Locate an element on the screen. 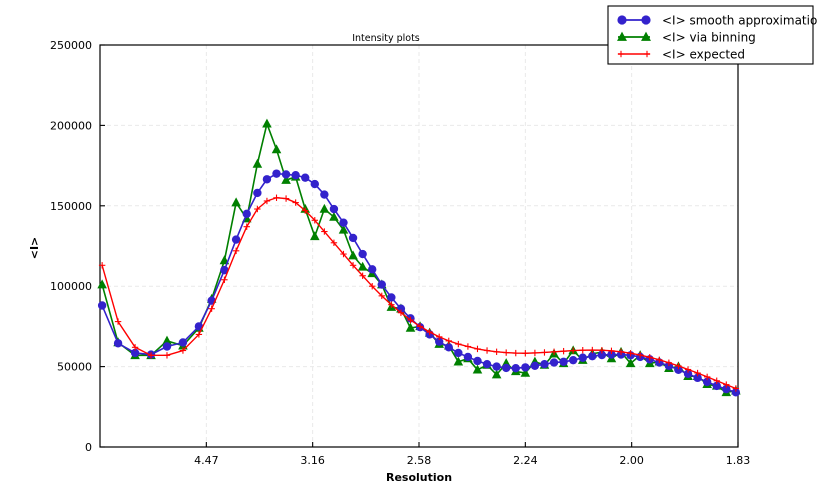 The image size is (817, 492). legend-item-1: <I> smooth approximation is located at coordinates (717, 21).